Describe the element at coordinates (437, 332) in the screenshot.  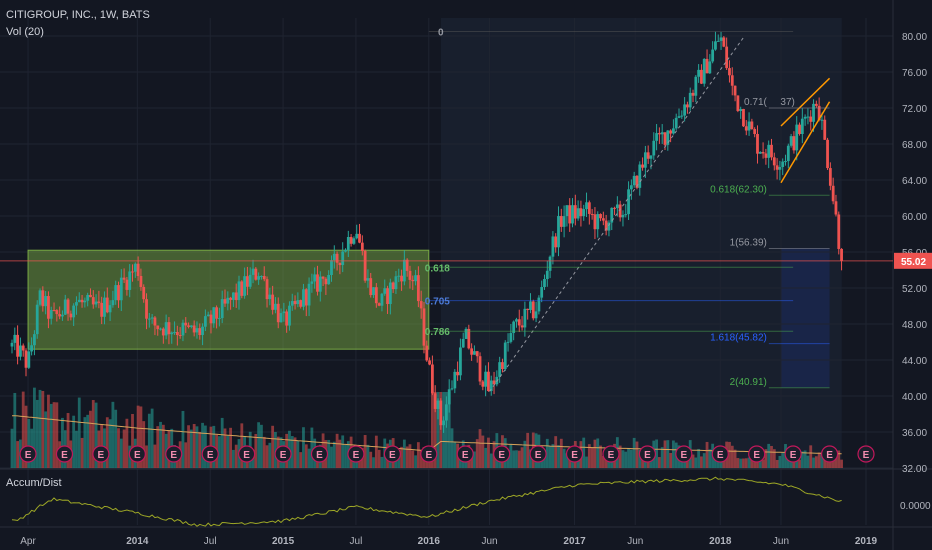
I see `fib-retracement-label: 0.786` at that location.